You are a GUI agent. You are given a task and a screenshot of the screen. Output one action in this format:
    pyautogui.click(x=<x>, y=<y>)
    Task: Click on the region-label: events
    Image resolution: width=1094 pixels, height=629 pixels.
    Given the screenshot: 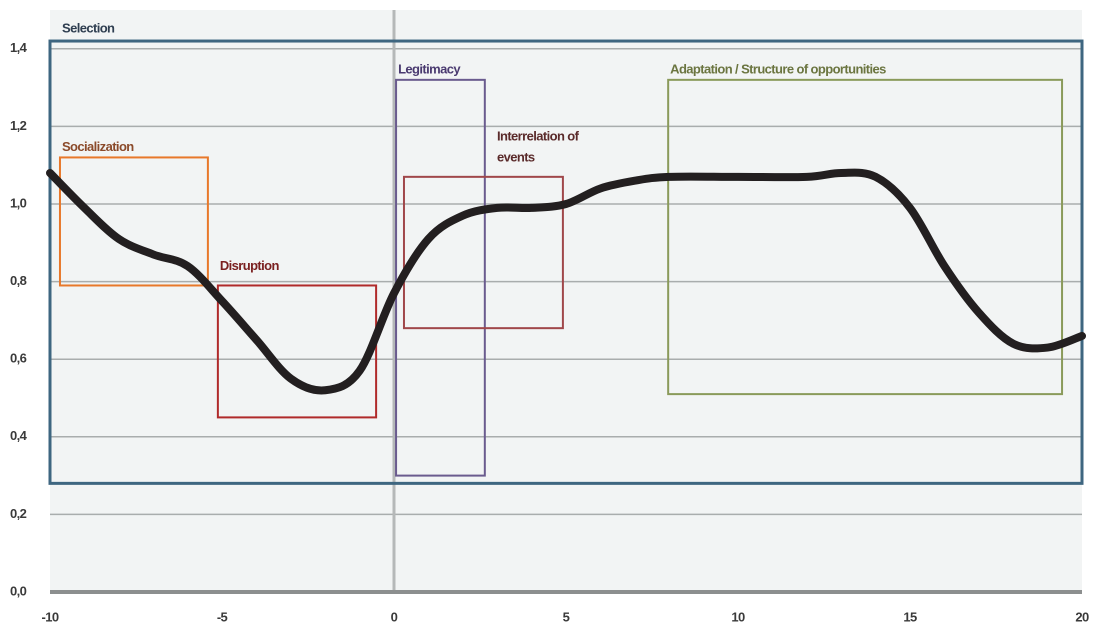 What is the action you would take?
    pyautogui.click(x=516, y=156)
    